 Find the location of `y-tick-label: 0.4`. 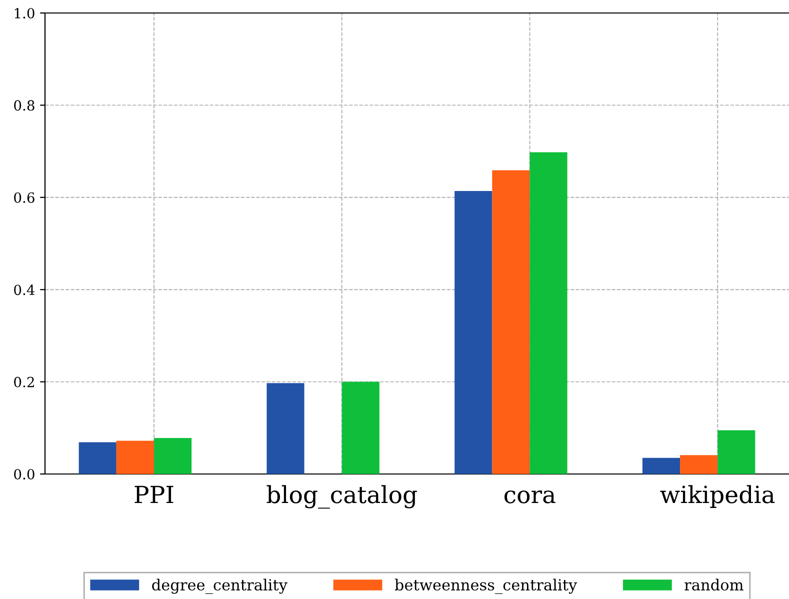

y-tick-label: 0.4 is located at coordinates (24, 290).